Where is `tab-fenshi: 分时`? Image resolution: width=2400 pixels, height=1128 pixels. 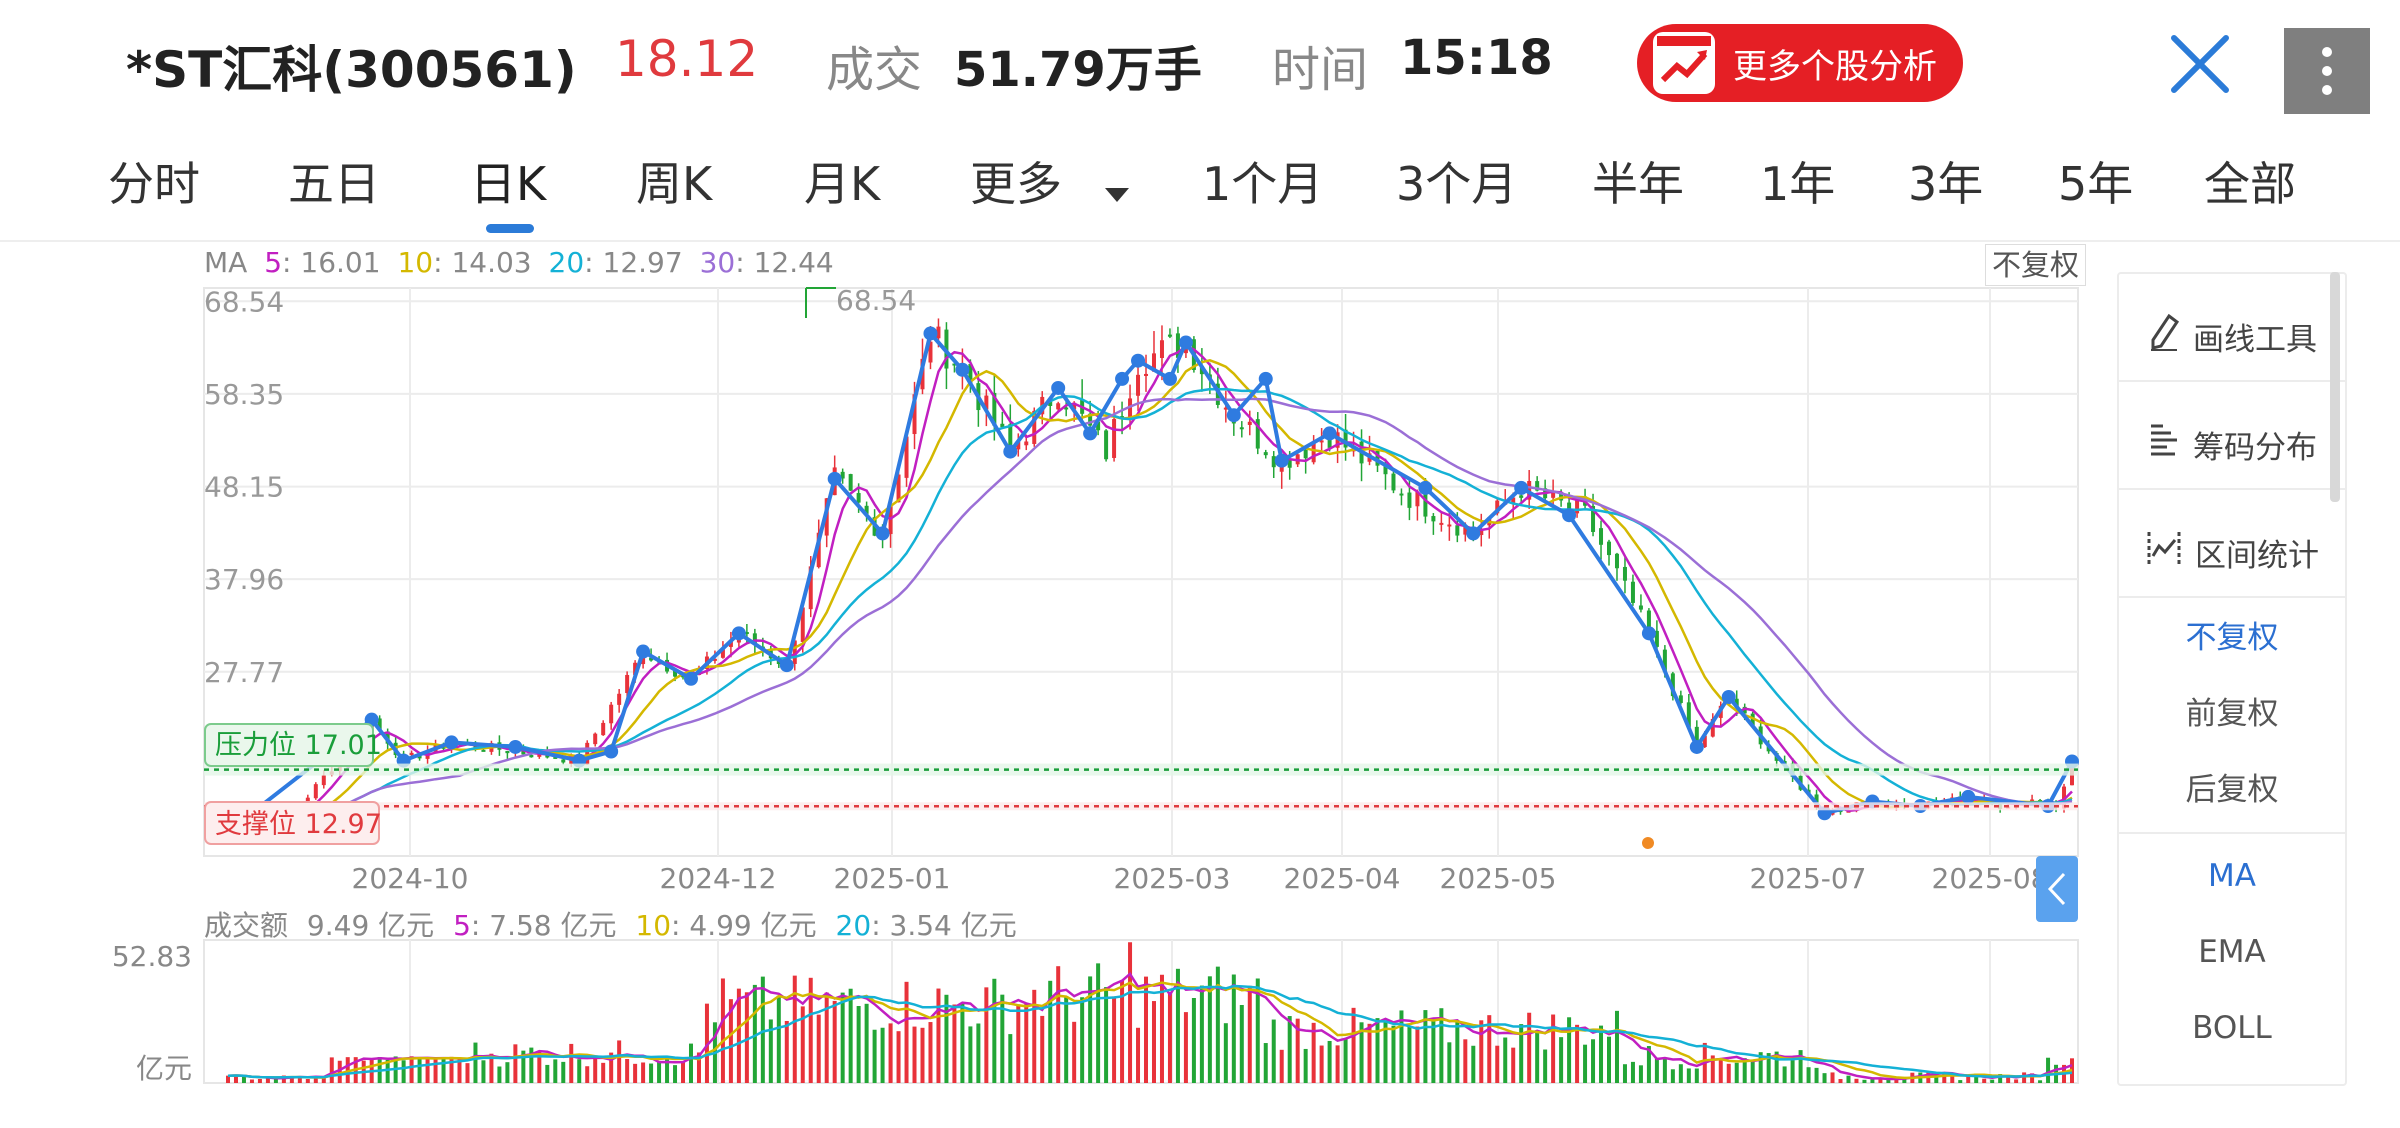 tab-fenshi: 分时 is located at coordinates (154, 184).